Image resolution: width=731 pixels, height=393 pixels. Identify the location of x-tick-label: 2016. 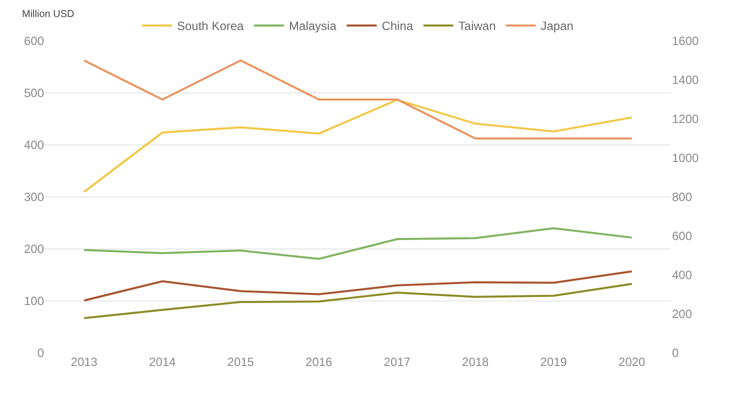
(319, 362).